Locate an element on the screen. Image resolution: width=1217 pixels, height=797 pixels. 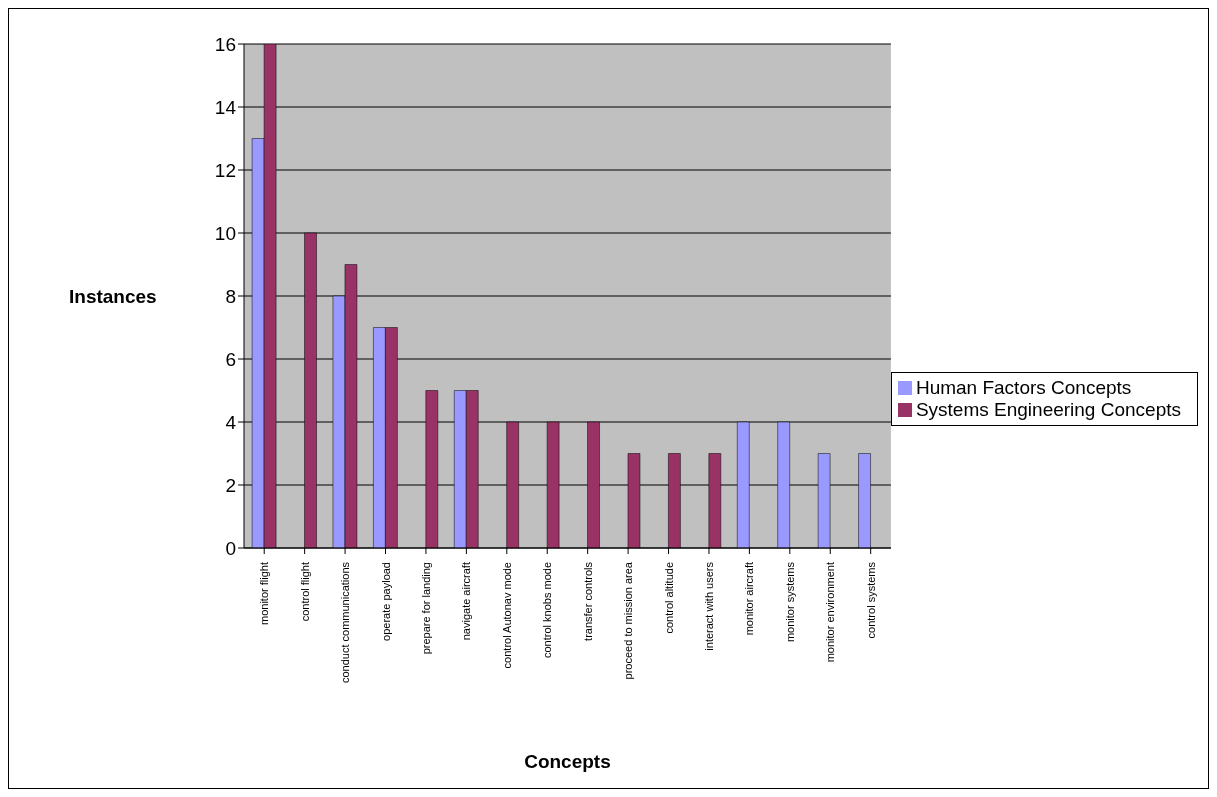
x-tick-label: interact with users is located at coordinates (708, 606).